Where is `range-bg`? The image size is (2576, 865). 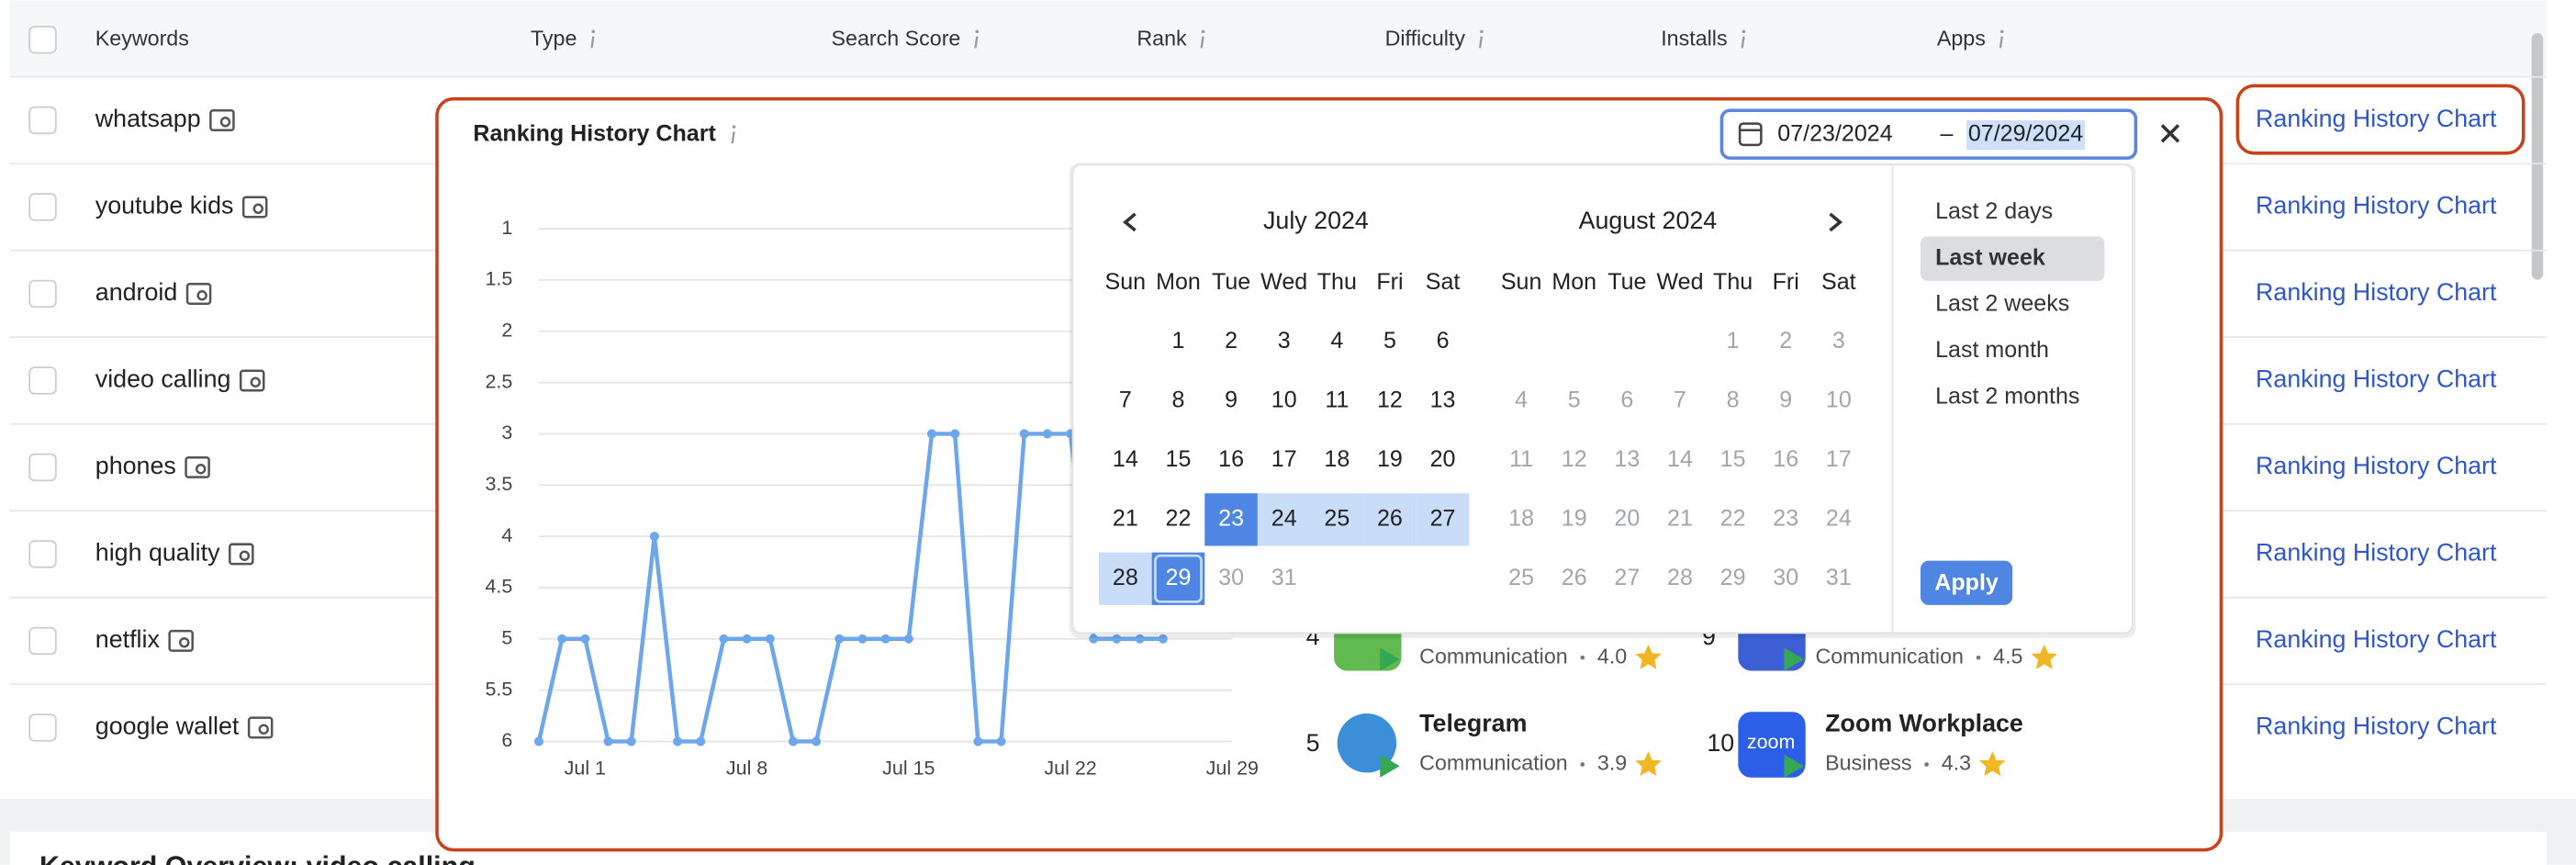 range-bg is located at coordinates (1231, 519).